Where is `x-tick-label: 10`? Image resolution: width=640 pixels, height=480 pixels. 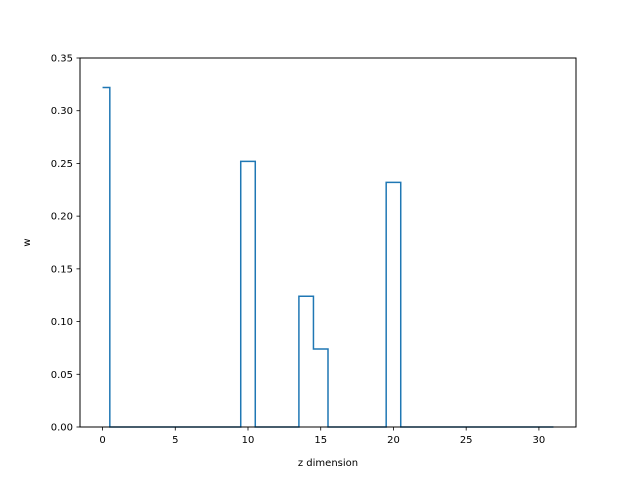 x-tick-label: 10 is located at coordinates (248, 440).